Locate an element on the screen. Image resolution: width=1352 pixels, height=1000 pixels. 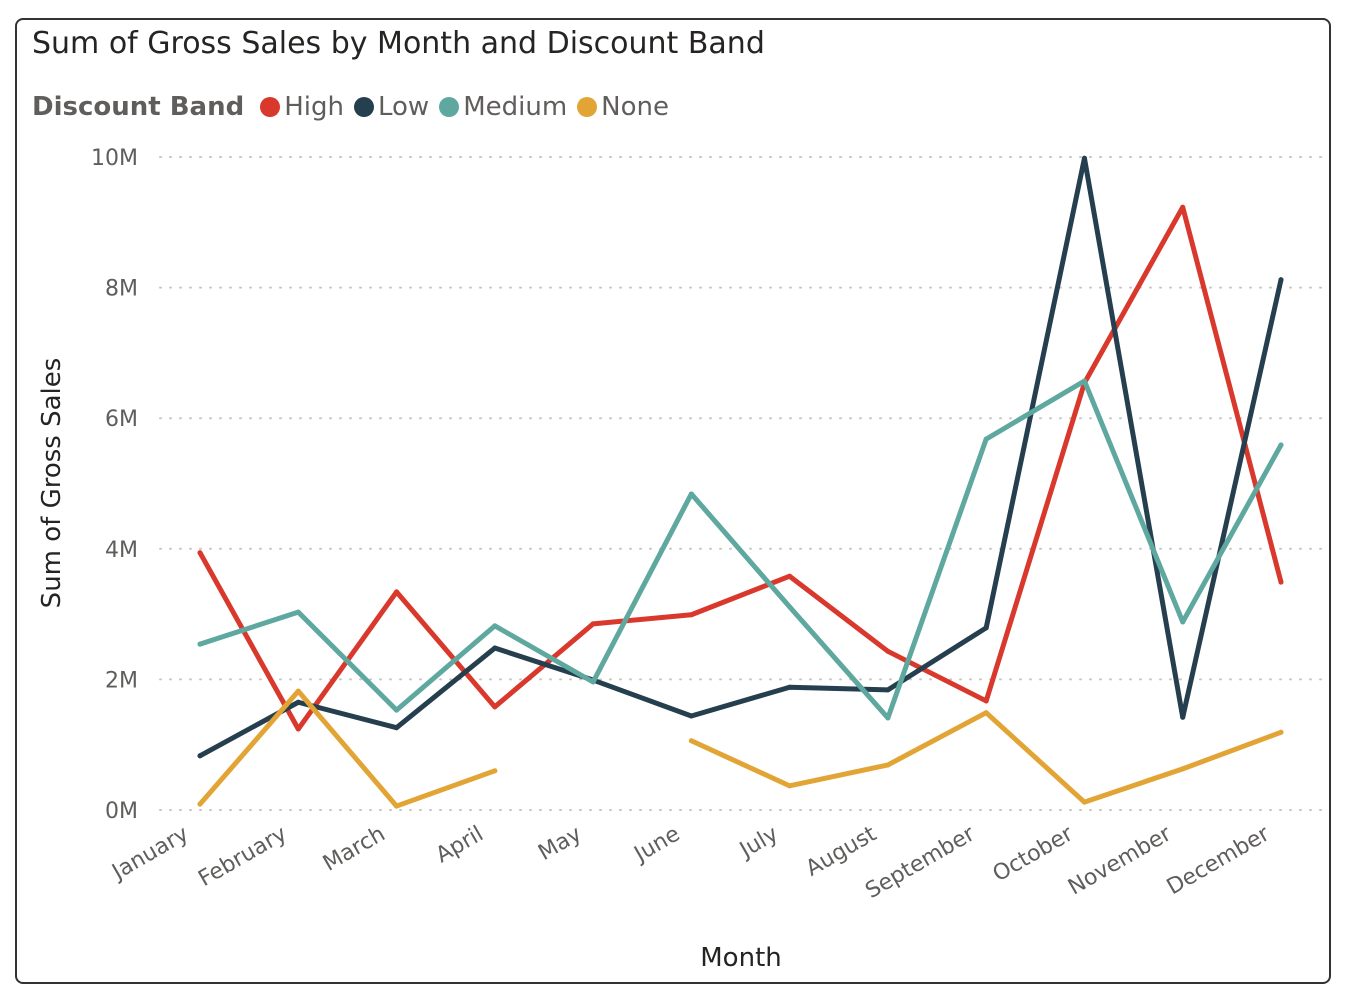
x-axis-title: Month is located at coordinates (741, 958).